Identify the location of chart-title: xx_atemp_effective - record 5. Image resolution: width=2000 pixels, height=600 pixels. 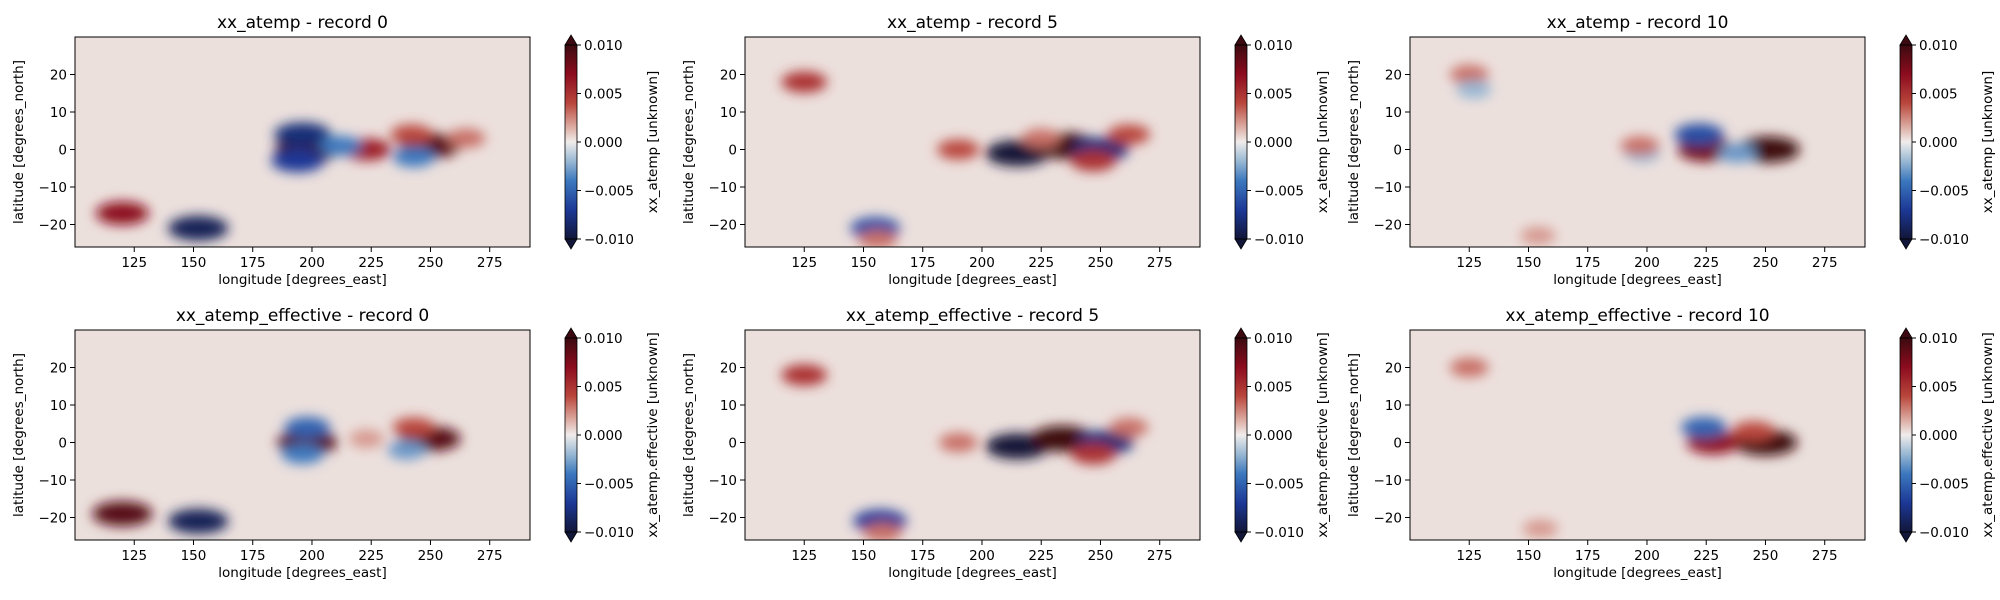
(972, 316).